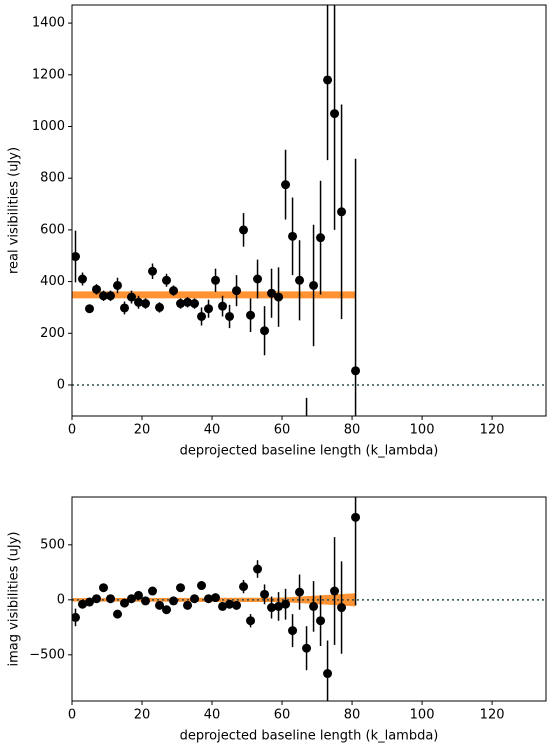  I want to click on y-tick-label: 1400, so click(48, 23).